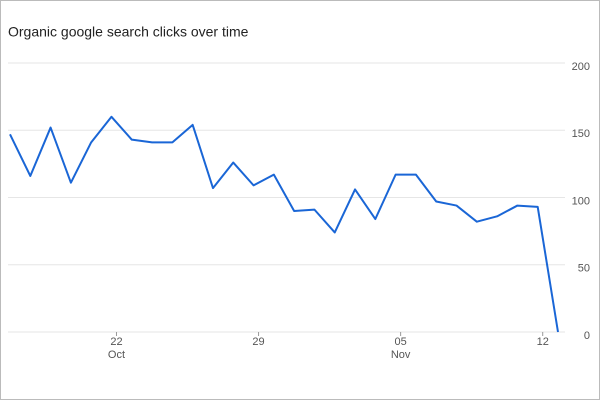 Image resolution: width=600 pixels, height=400 pixels. I want to click on x-month-label: Oct, so click(116, 355).